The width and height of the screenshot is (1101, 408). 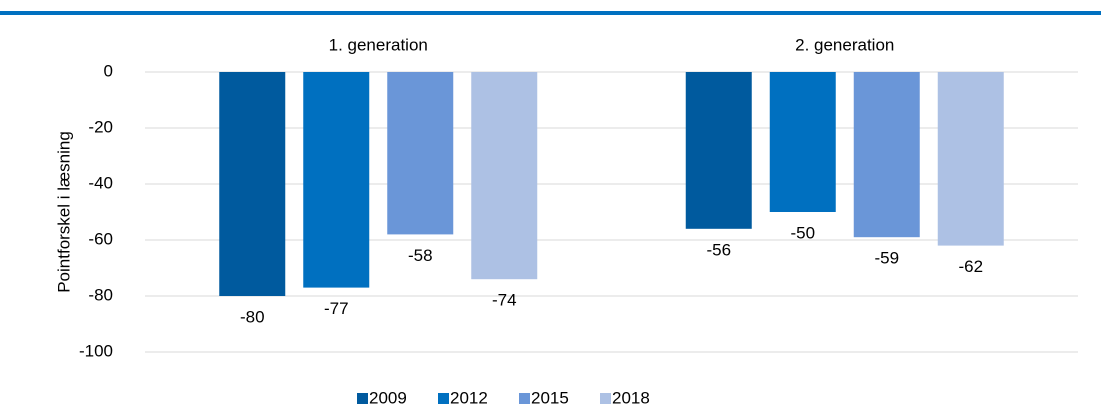 I want to click on legend-label: 2018, so click(x=631, y=397).